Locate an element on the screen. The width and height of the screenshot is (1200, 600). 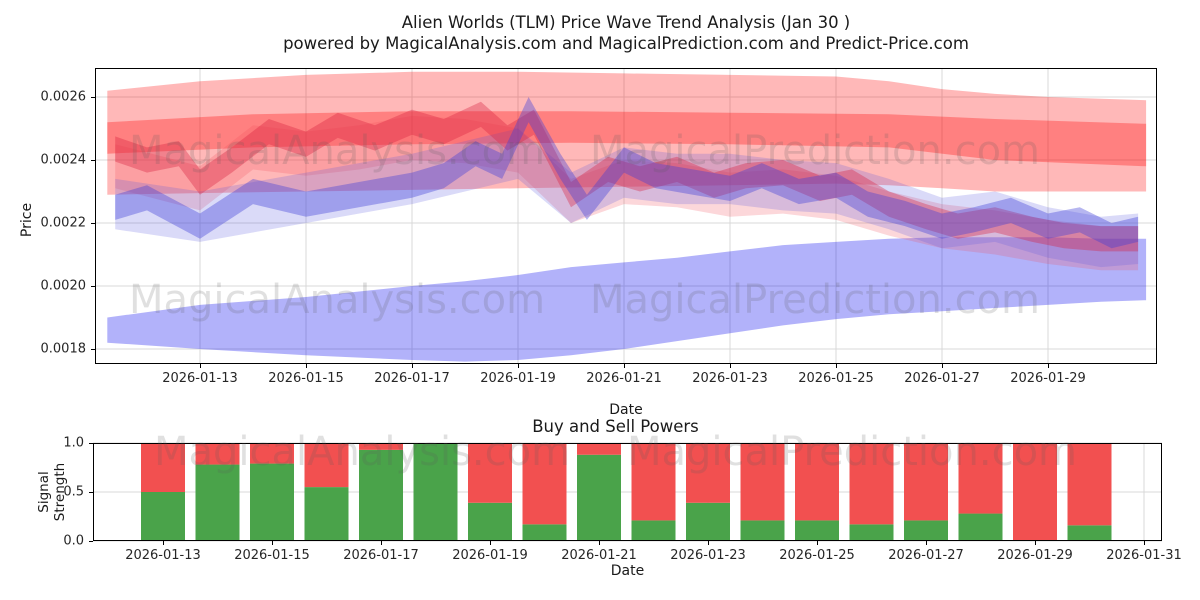
signals-canvas is located at coordinates (627, 492).